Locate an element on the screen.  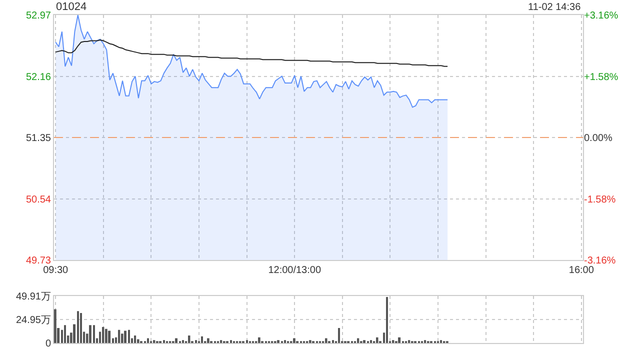
x-tick-label: 09:30 is located at coordinates (56, 270).